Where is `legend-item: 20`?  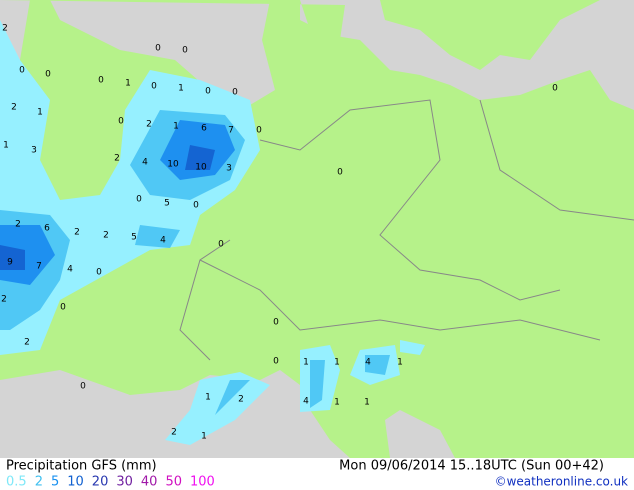
legend-item: 20 is located at coordinates (100, 482).